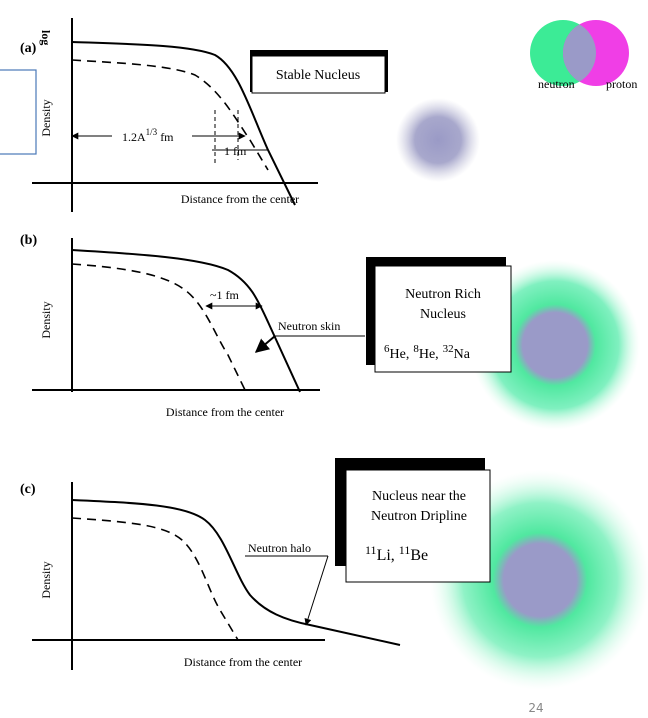 This screenshot has width=648, height=718. I want to click on symbol: Be, so click(419, 555).